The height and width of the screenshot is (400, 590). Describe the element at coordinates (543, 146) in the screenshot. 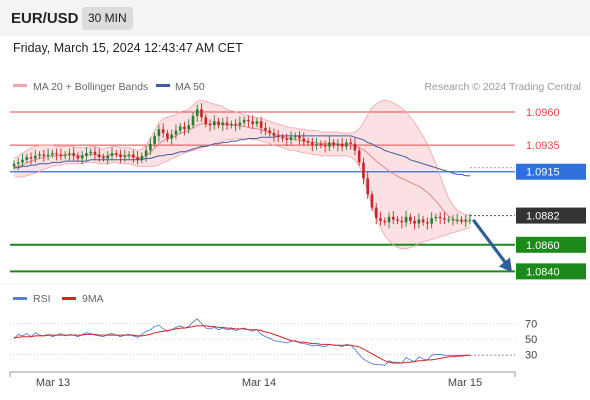

I see `level-label-1.0935: 1.0935` at that location.